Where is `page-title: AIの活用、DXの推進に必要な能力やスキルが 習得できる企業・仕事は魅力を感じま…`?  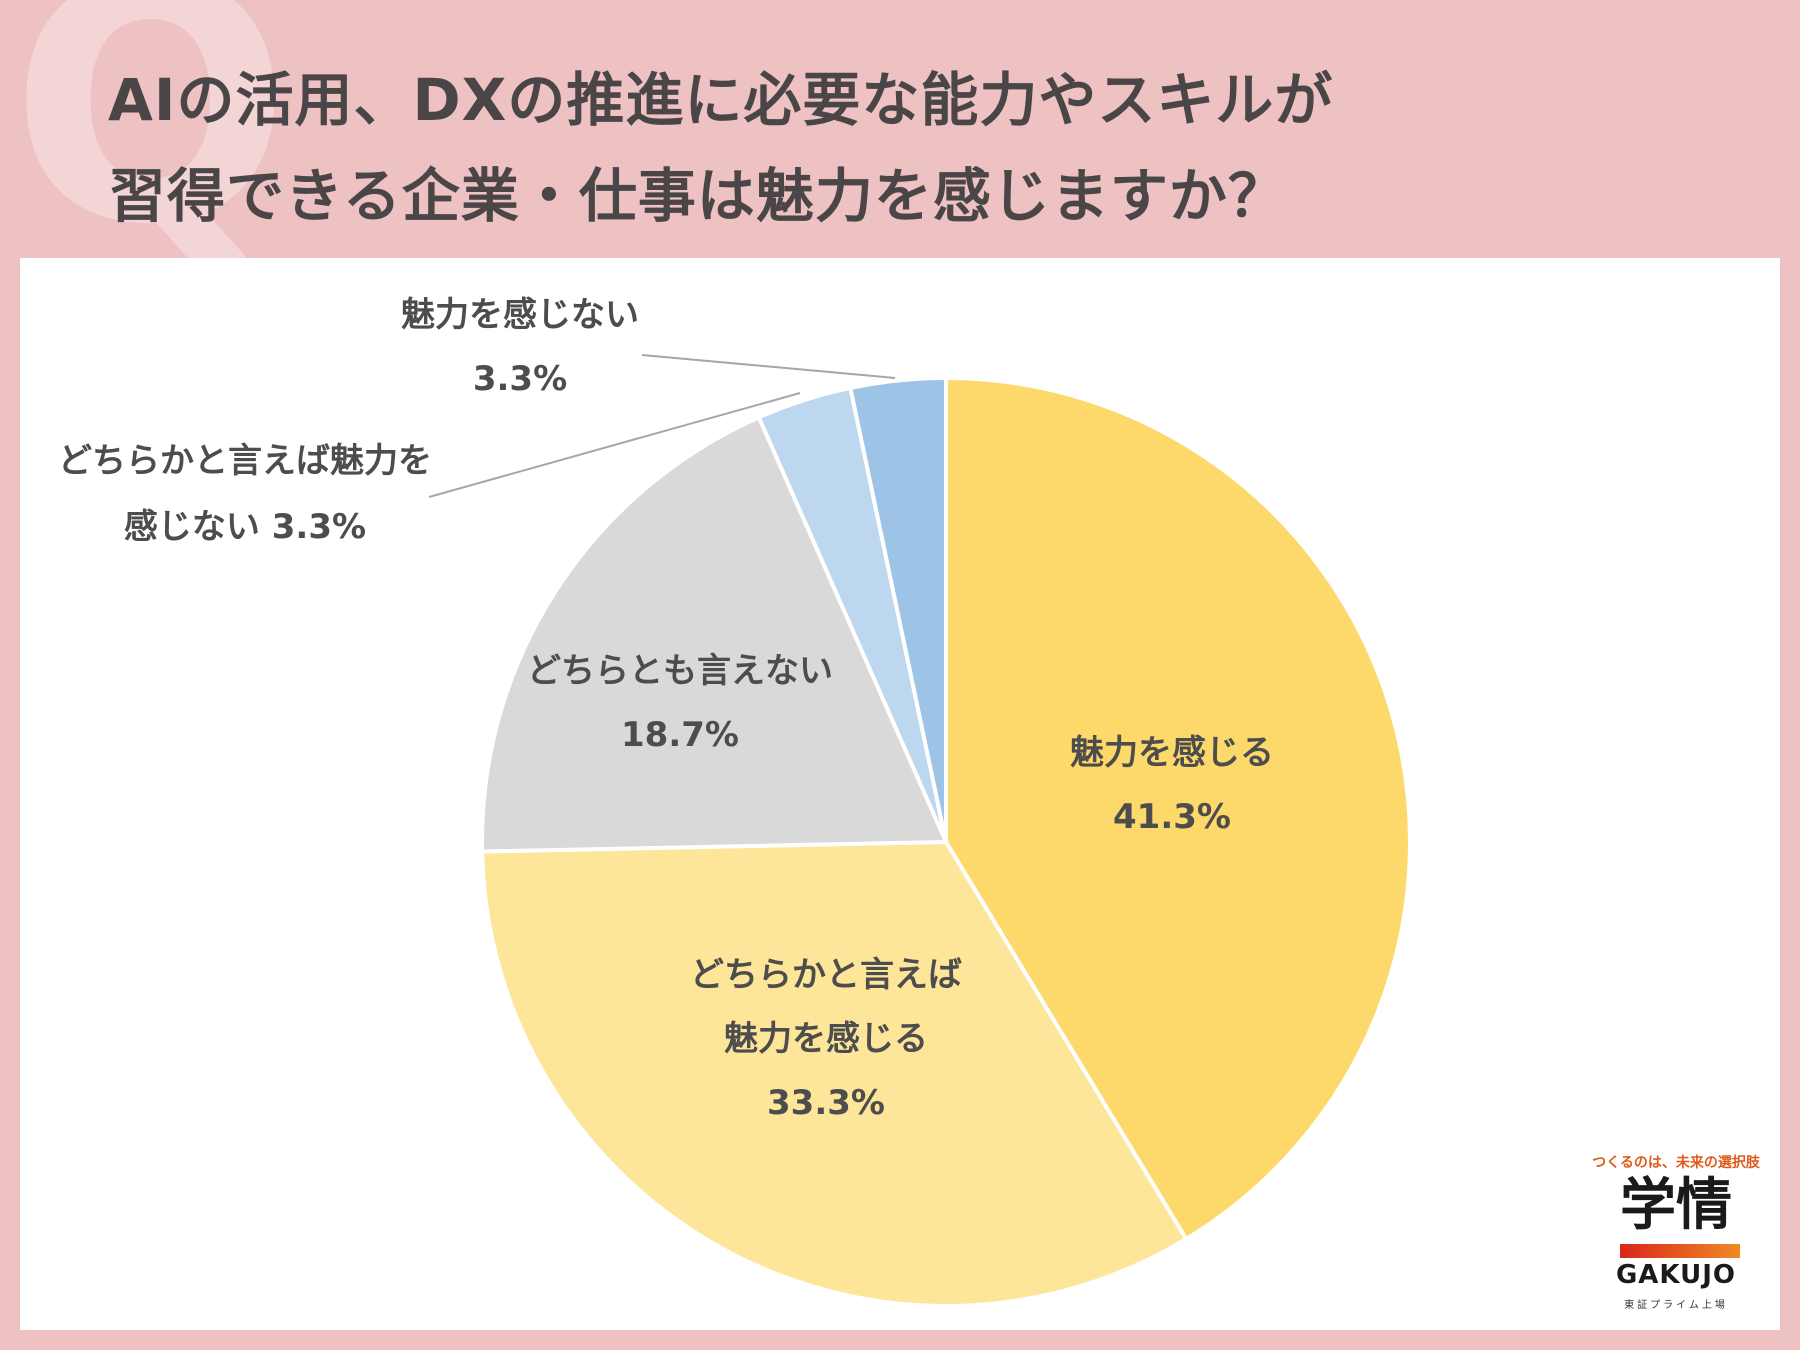 page-title: AIの活用、DXの推進に必要な能力やスキルが 習得できる企業・仕事は魅力を感じま… is located at coordinates (720, 148).